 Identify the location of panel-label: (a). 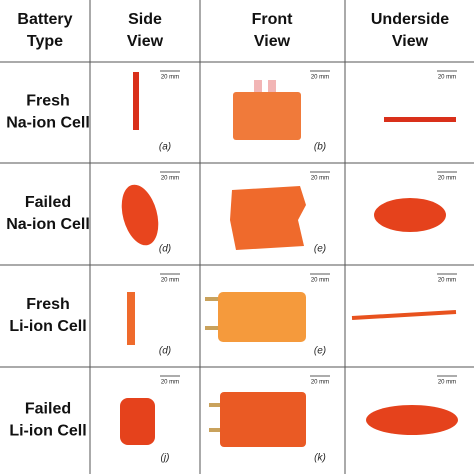
(165, 147).